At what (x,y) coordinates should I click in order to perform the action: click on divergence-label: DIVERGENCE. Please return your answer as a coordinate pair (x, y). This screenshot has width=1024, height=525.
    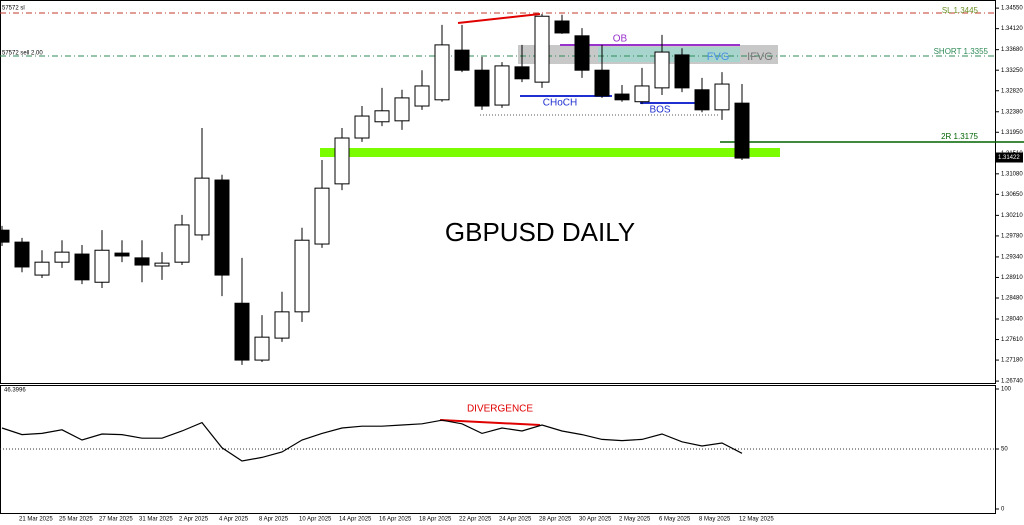
    Looking at the image, I should click on (500, 409).